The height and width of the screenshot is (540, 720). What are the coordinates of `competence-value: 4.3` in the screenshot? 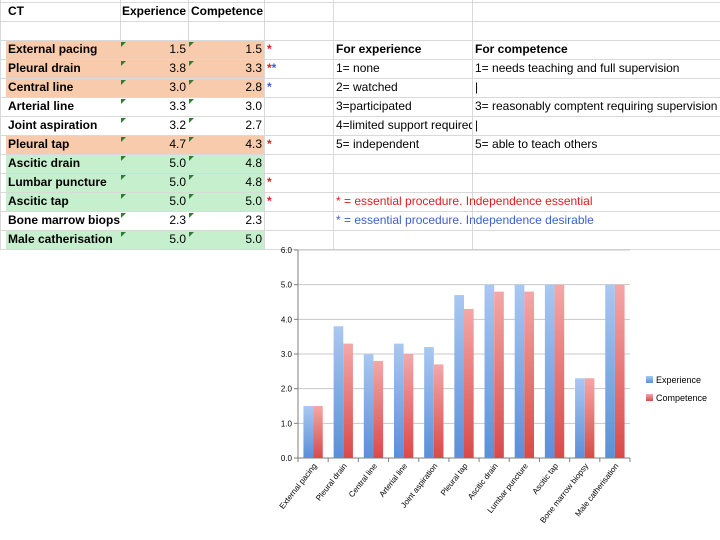 It's located at (253, 144).